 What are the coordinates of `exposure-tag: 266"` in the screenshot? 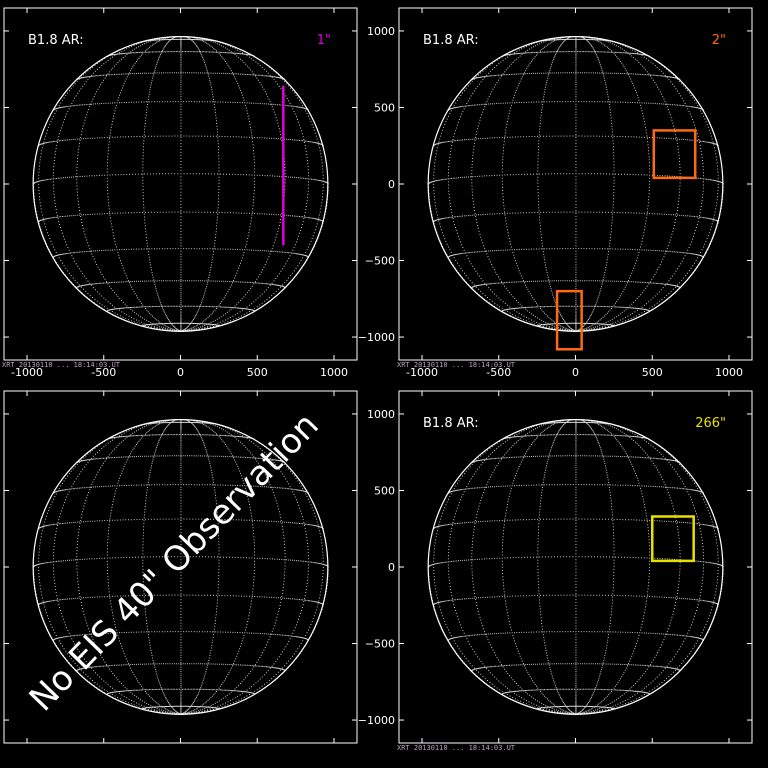 It's located at (710, 423).